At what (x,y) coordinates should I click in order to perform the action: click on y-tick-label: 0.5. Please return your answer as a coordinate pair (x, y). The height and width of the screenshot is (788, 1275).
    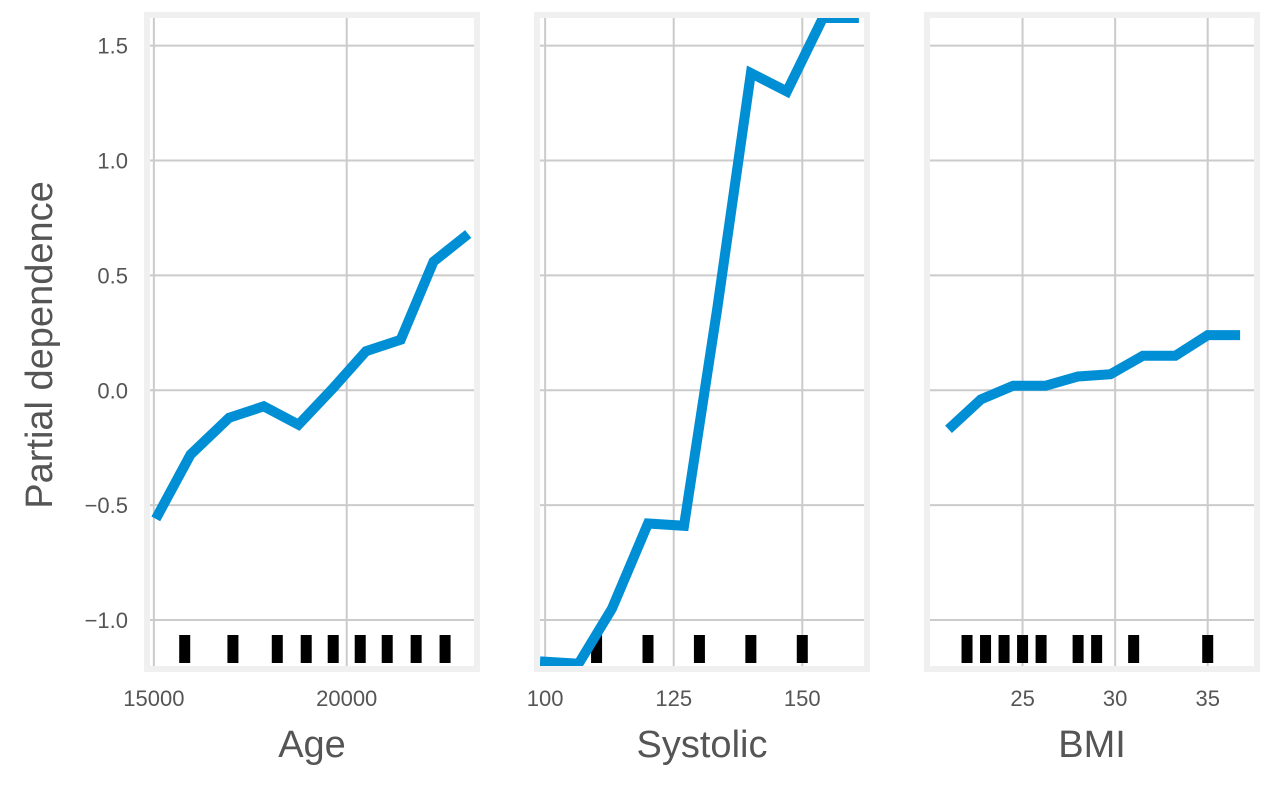
    Looking at the image, I should click on (112, 275).